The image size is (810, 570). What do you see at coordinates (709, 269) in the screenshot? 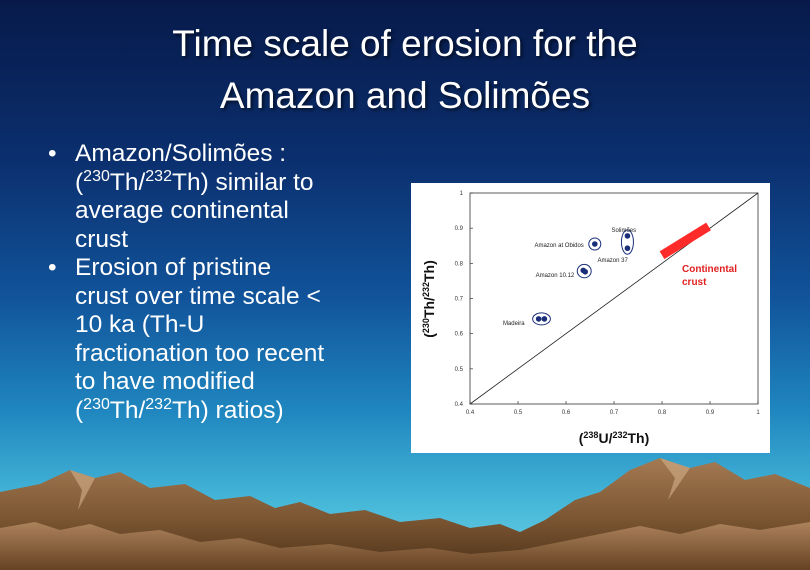
I see `continental-crust-label-line-1: Continental` at bounding box center [709, 269].